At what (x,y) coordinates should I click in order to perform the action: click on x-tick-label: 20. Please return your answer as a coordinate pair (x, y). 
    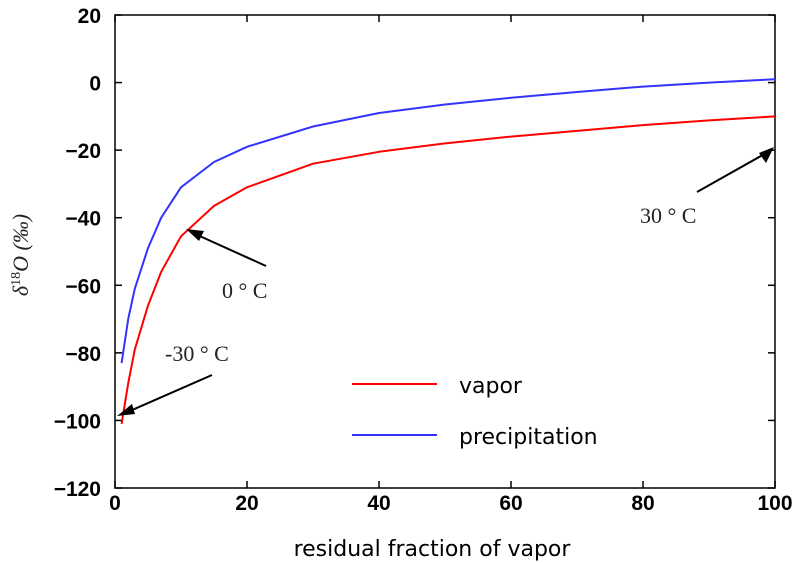
    Looking at the image, I should click on (246, 503).